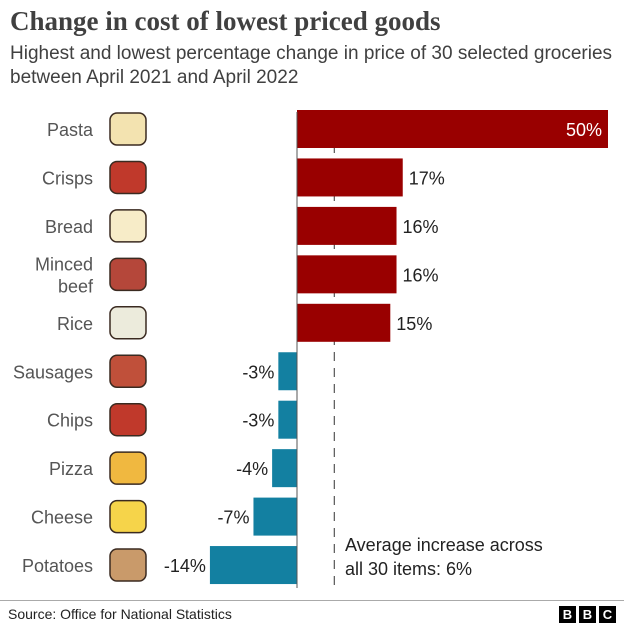 The height and width of the screenshot is (628, 624). Describe the element at coordinates (444, 545) in the screenshot. I see `average-label-line1: Average increase across` at that location.